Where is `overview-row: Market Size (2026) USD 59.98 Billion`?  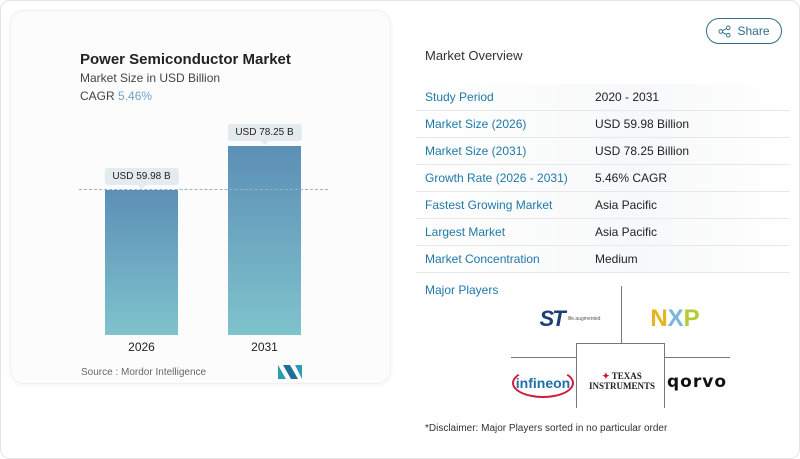
overview-row: Market Size (2026) USD 59.98 Billion is located at coordinates (603, 124).